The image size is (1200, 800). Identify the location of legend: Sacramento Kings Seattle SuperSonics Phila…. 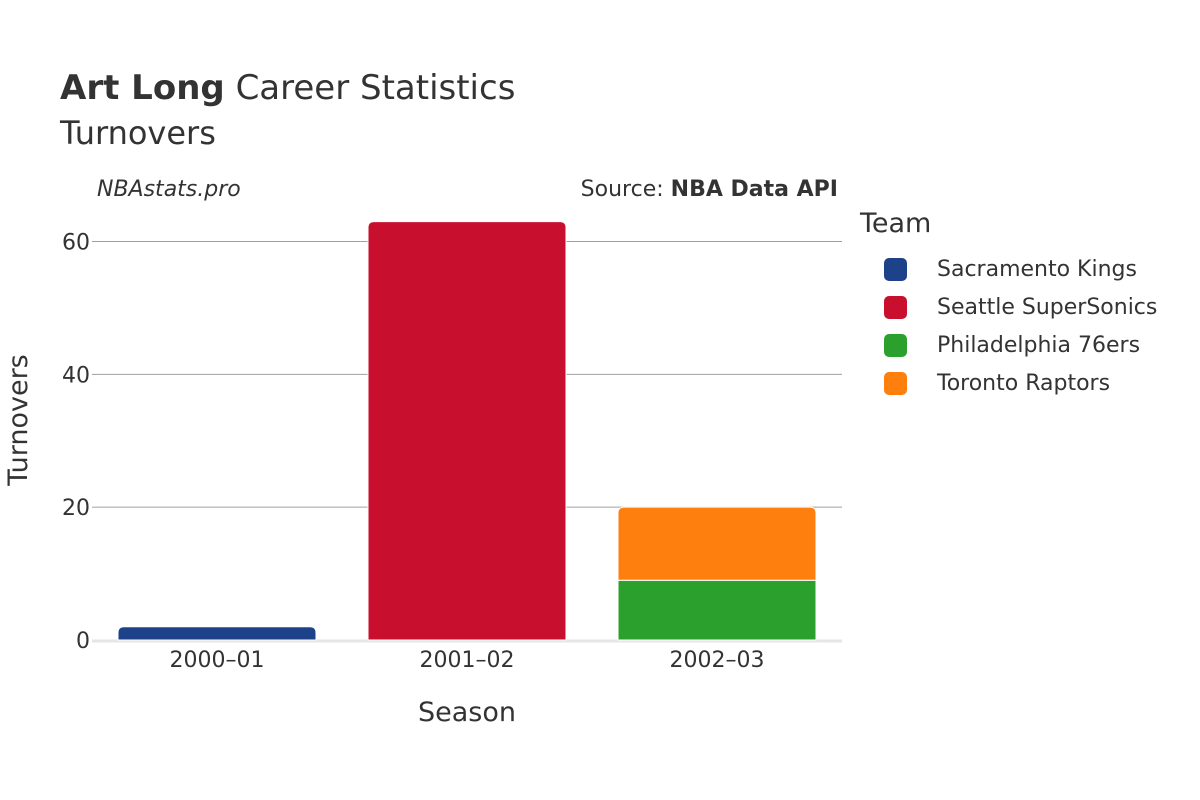
(1020, 326).